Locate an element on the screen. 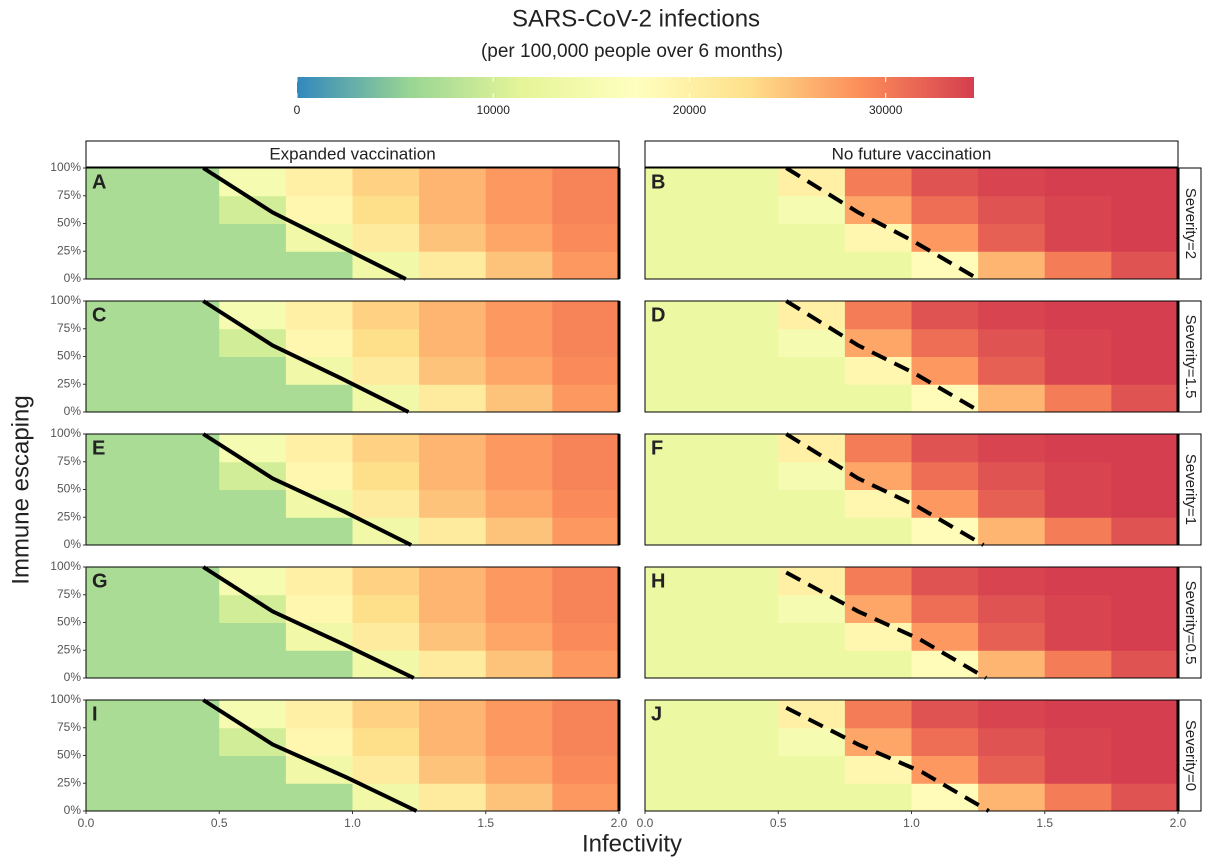 The image size is (1206, 859). strip-label: Severity=0.5 is located at coordinates (1190, 623).